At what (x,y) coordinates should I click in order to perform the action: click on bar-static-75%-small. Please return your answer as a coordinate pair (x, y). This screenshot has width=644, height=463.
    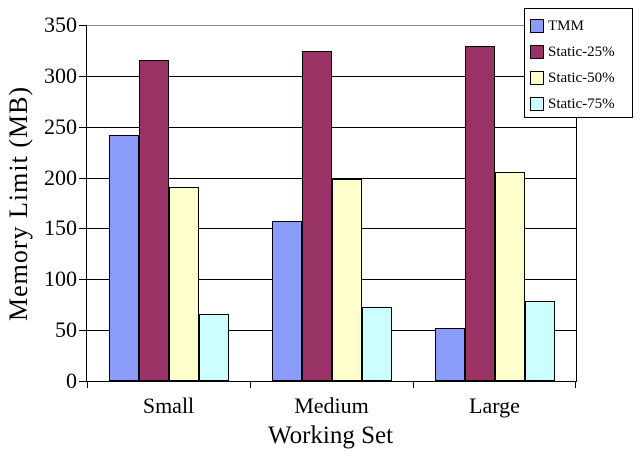
    Looking at the image, I should click on (214, 347).